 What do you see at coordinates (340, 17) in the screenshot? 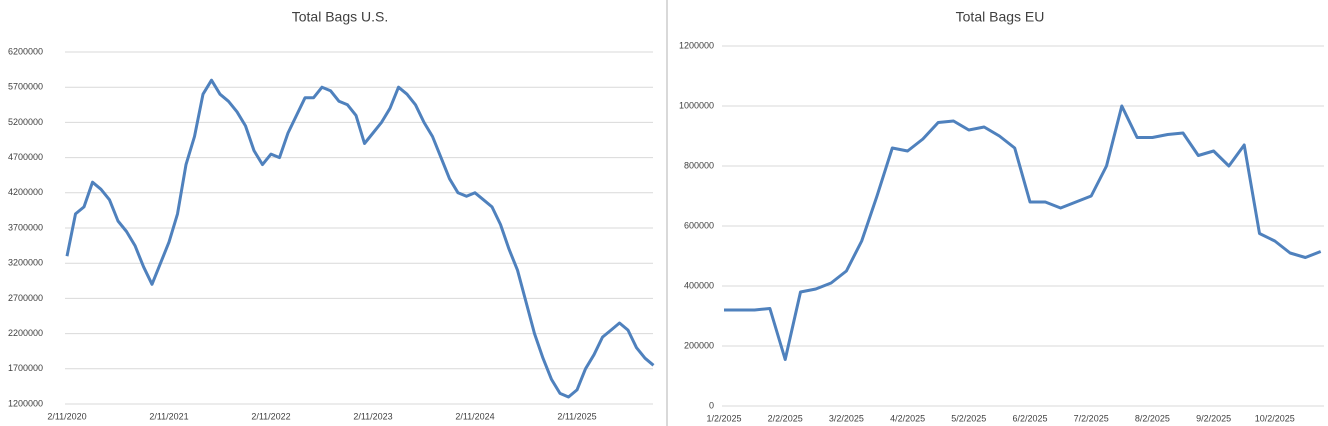
I see `chart-title: Total Bags U.S.` at bounding box center [340, 17].